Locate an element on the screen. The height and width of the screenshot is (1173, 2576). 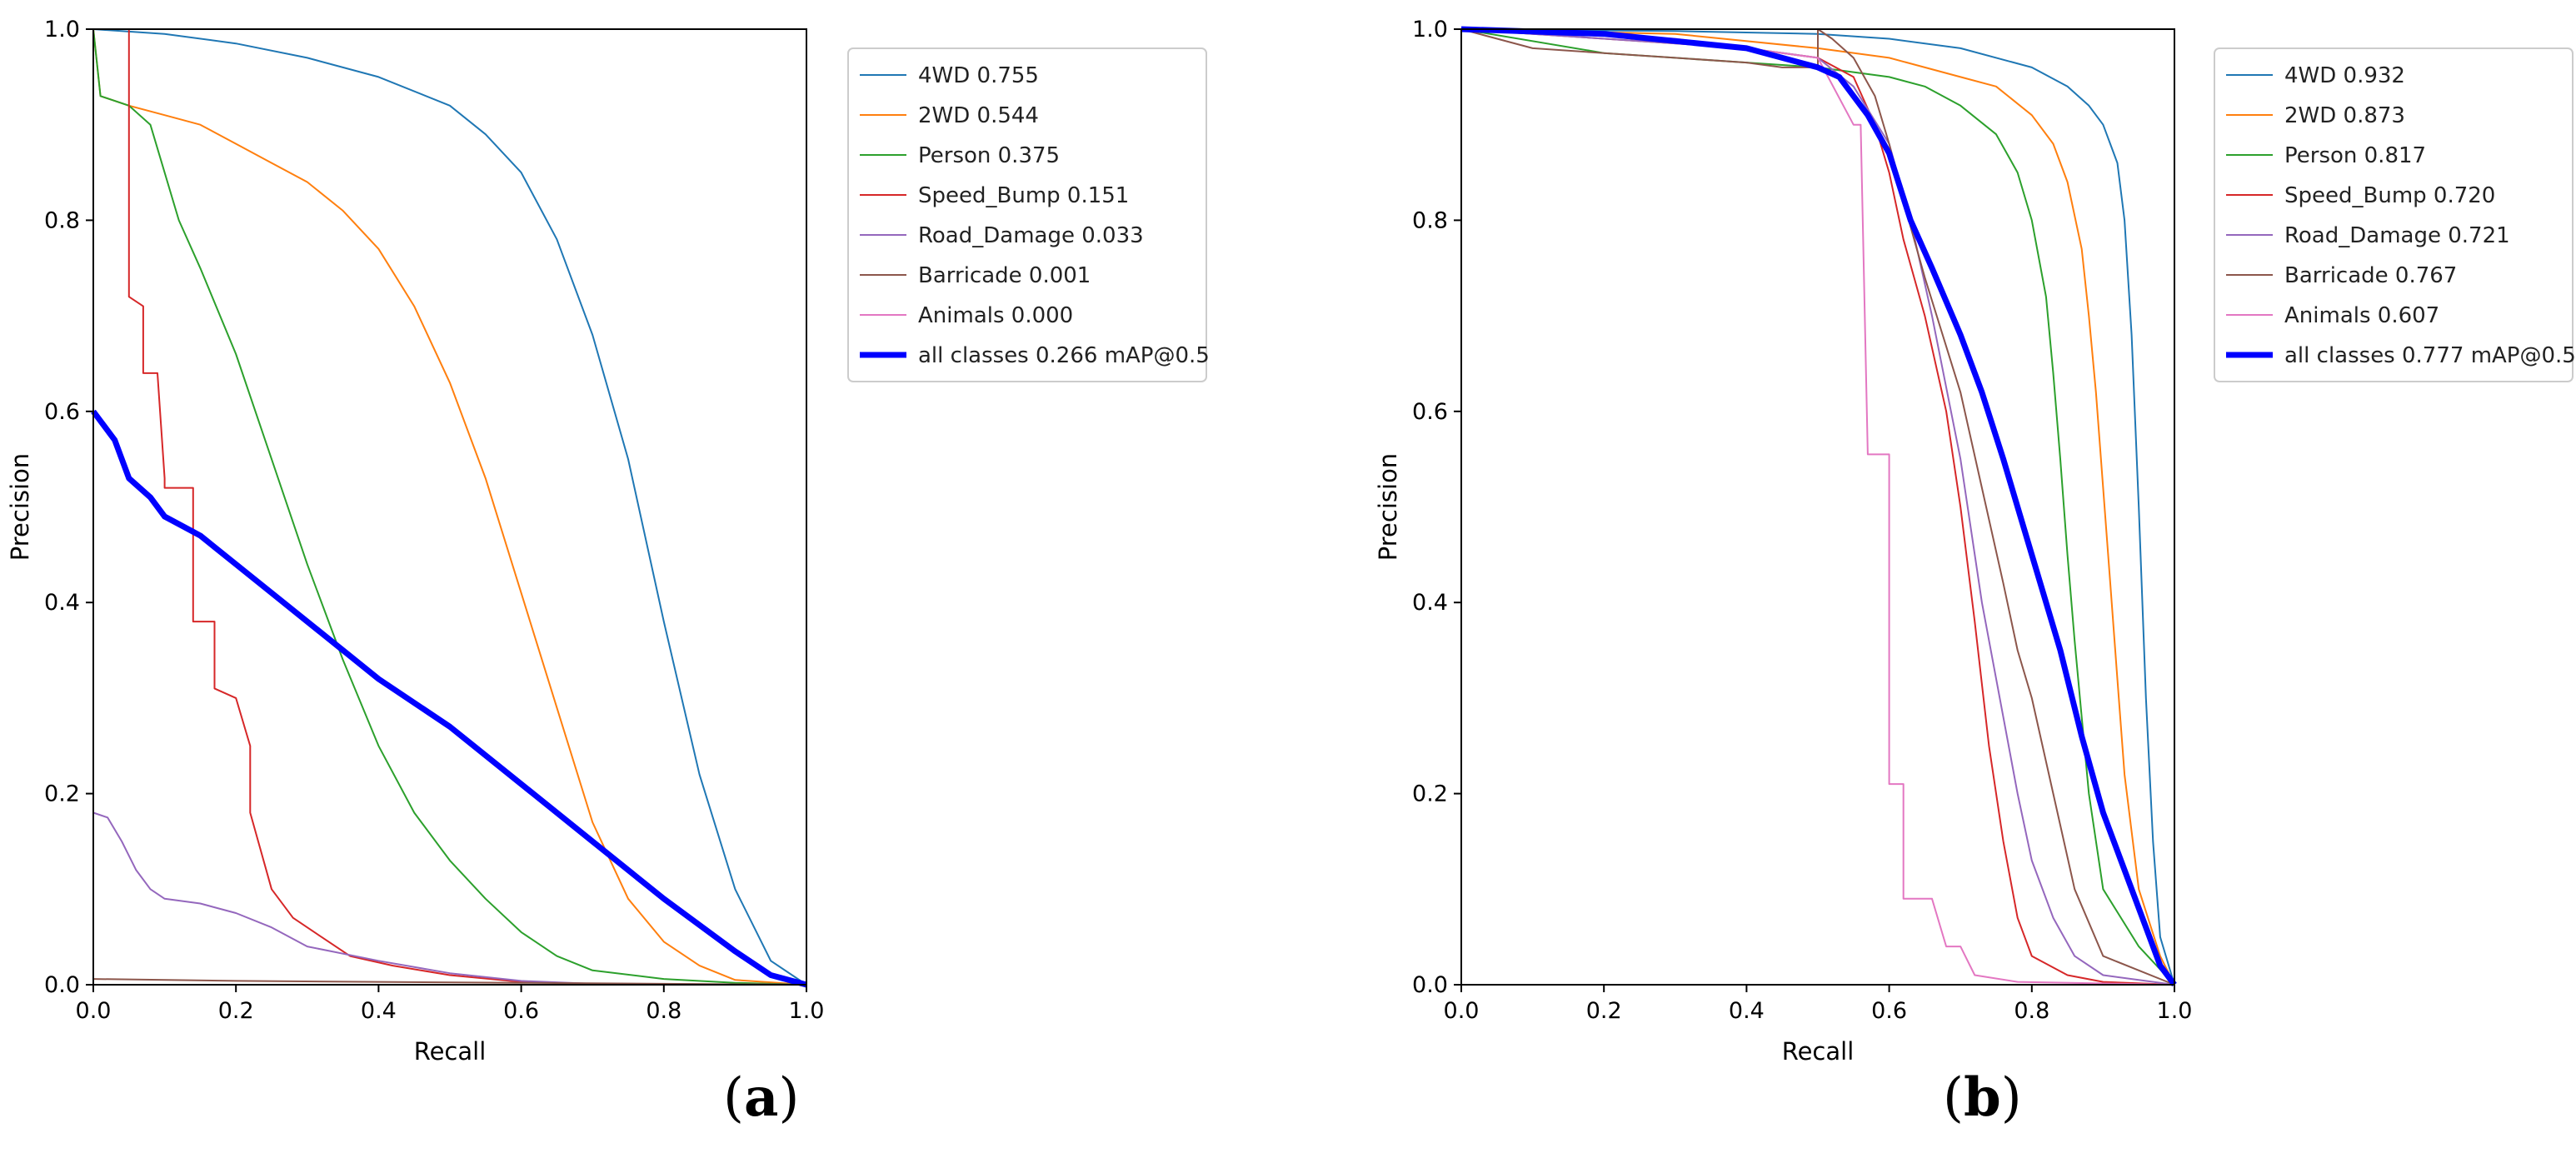
legend-entry: Barricade 0.001 is located at coordinates (1004, 275).